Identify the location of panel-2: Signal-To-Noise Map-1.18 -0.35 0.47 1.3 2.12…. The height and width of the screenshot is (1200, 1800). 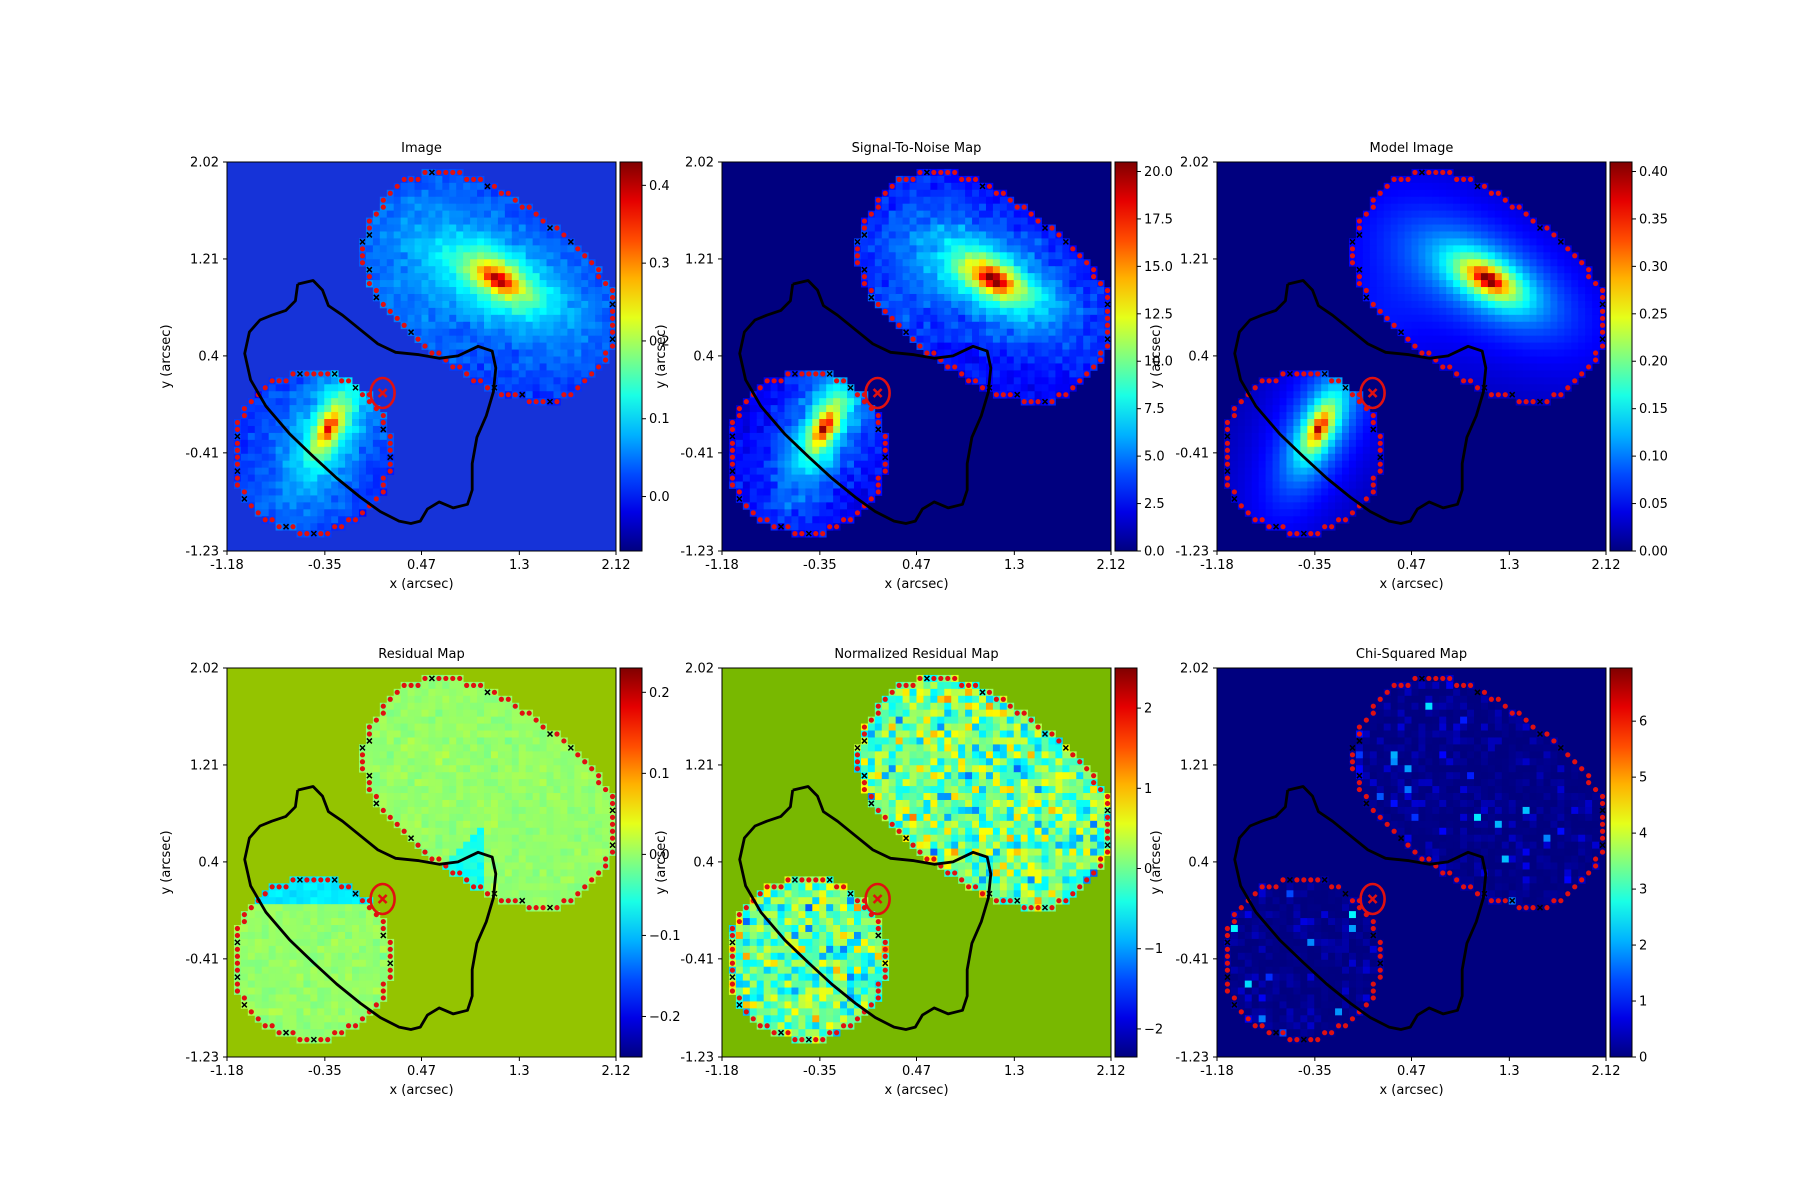
(913, 366).